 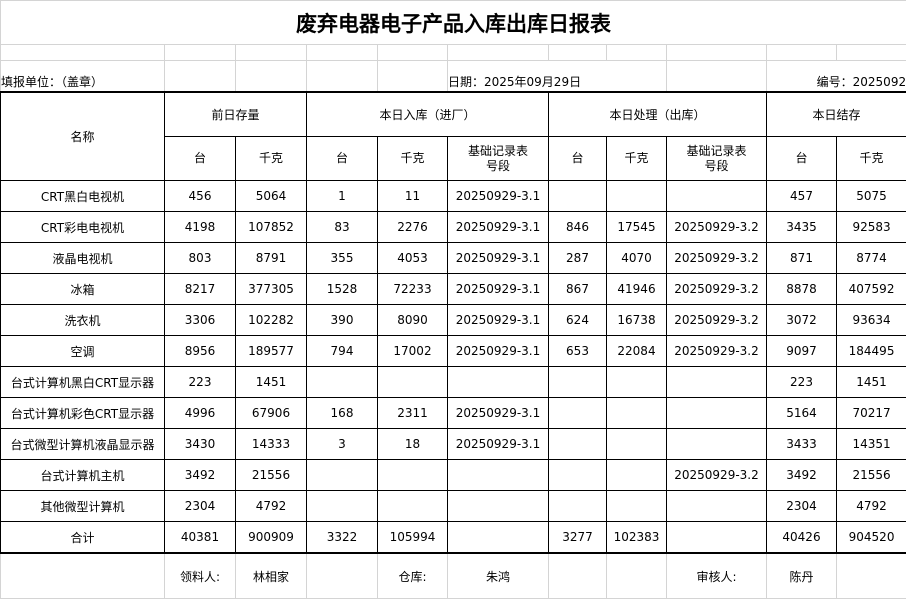 I want to click on cell-in-units: 390, so click(x=342, y=320).